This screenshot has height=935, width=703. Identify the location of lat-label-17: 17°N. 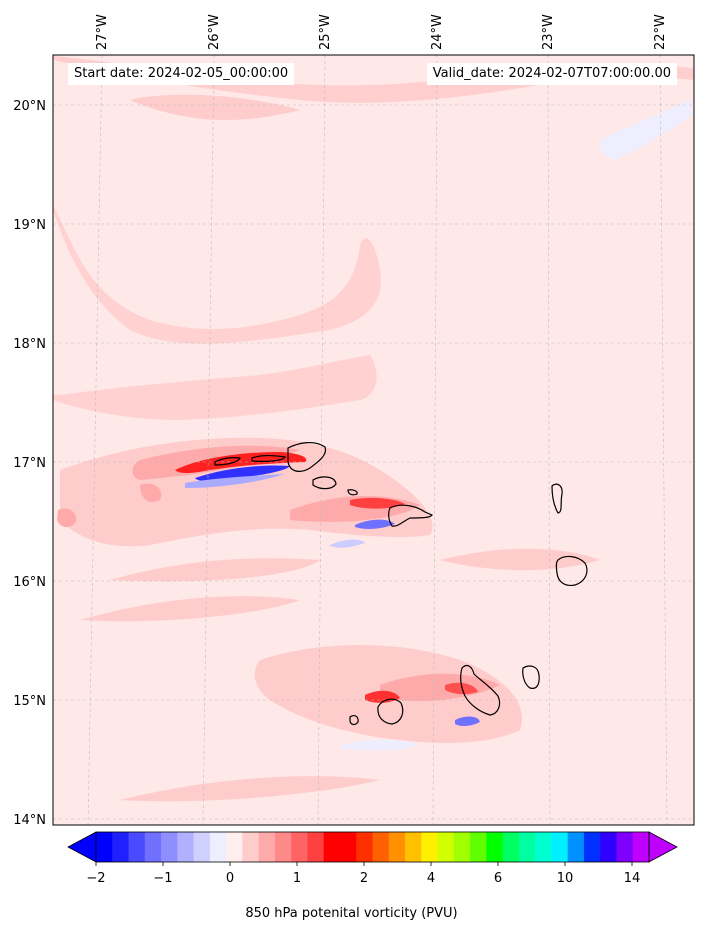
(29, 463).